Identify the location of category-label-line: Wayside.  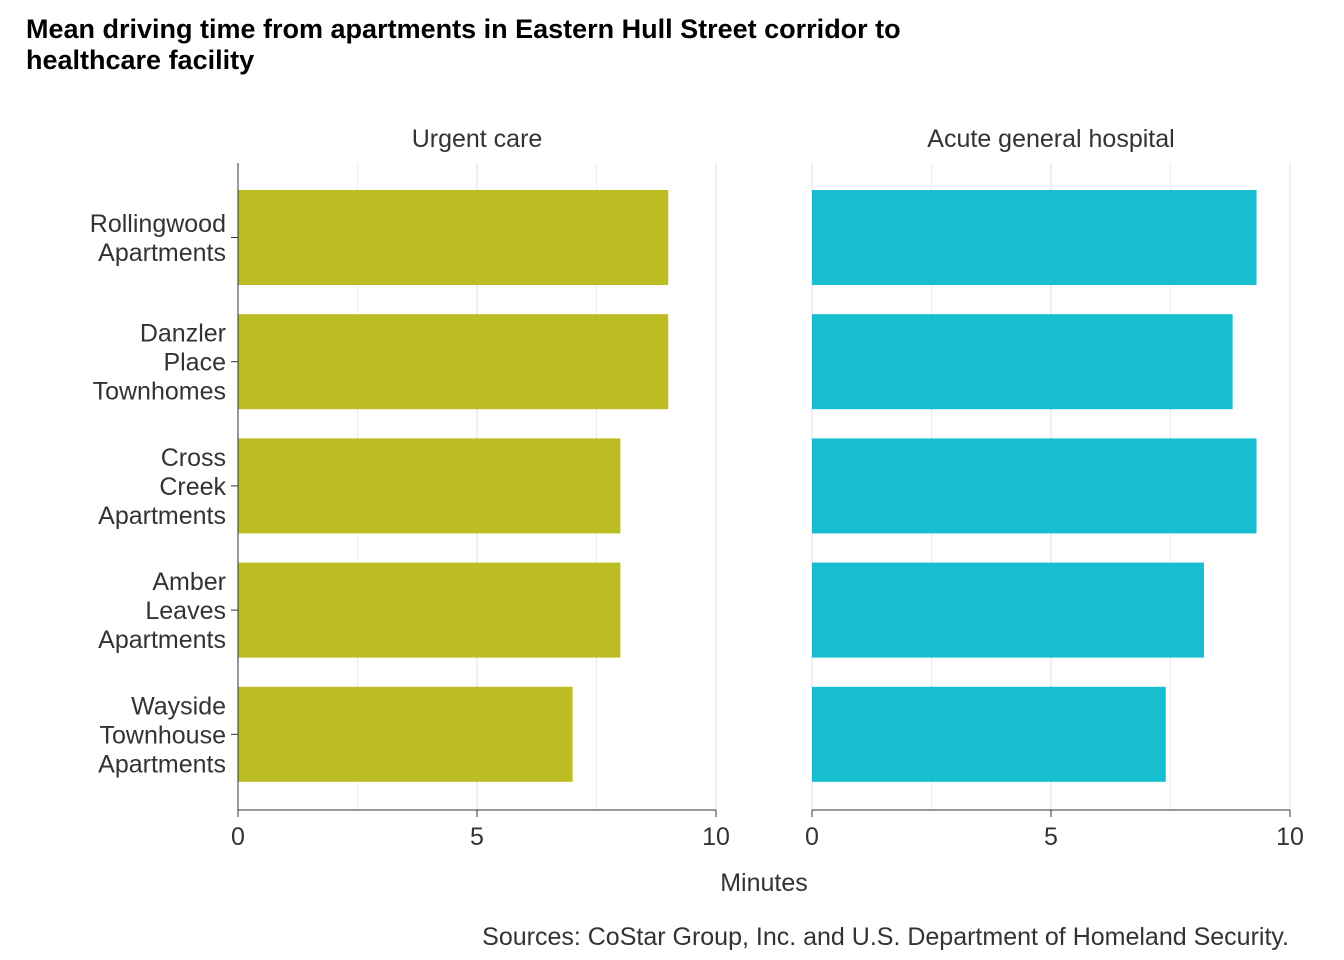
(178, 706).